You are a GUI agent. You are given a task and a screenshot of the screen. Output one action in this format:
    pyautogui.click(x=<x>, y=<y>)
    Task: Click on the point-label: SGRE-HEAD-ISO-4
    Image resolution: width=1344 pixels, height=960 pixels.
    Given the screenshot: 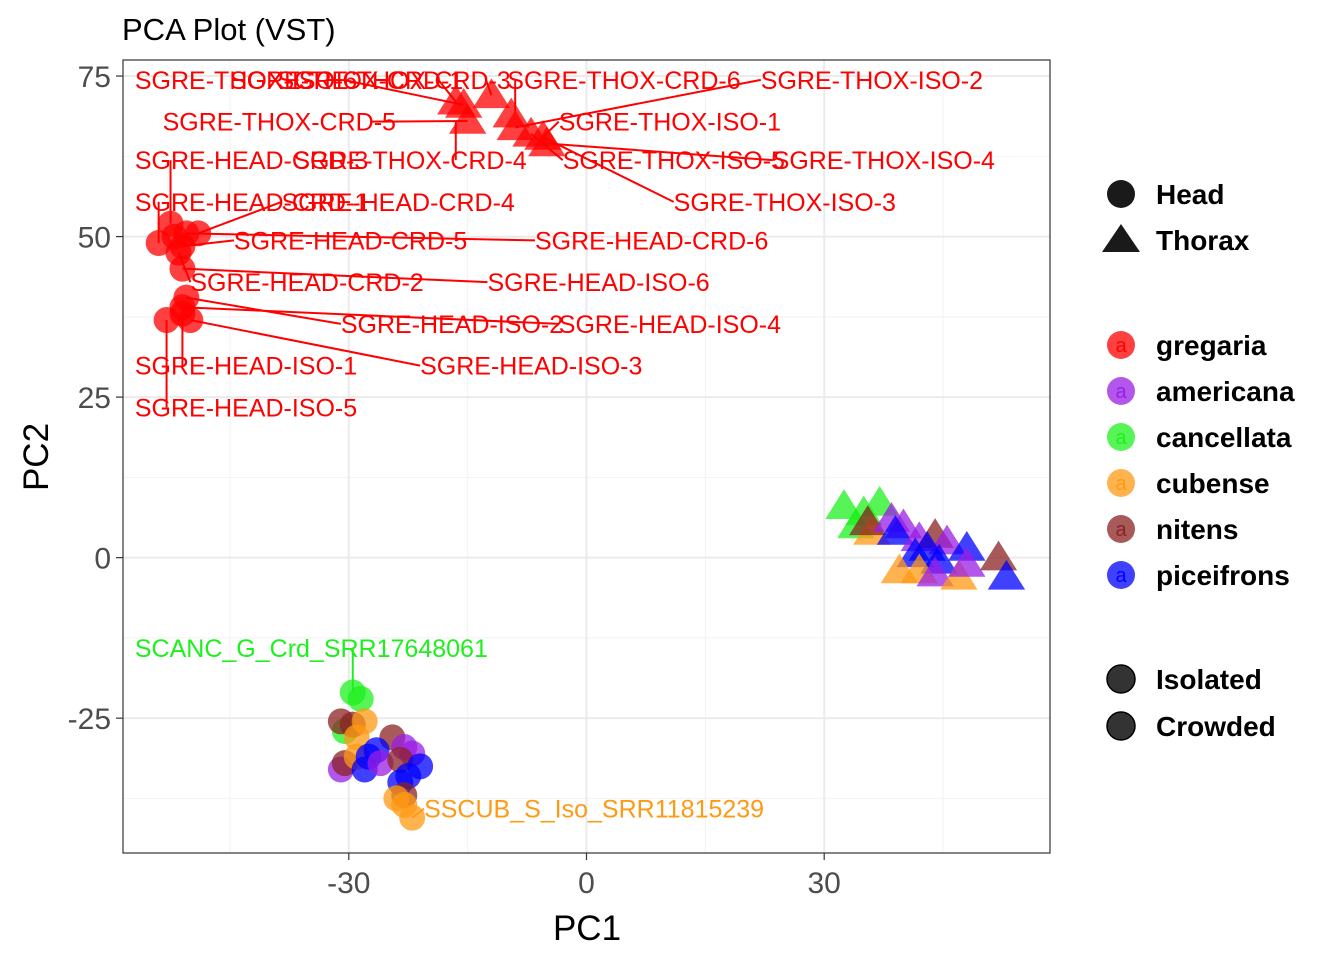 What is the action you would take?
    pyautogui.click(x=670, y=325)
    